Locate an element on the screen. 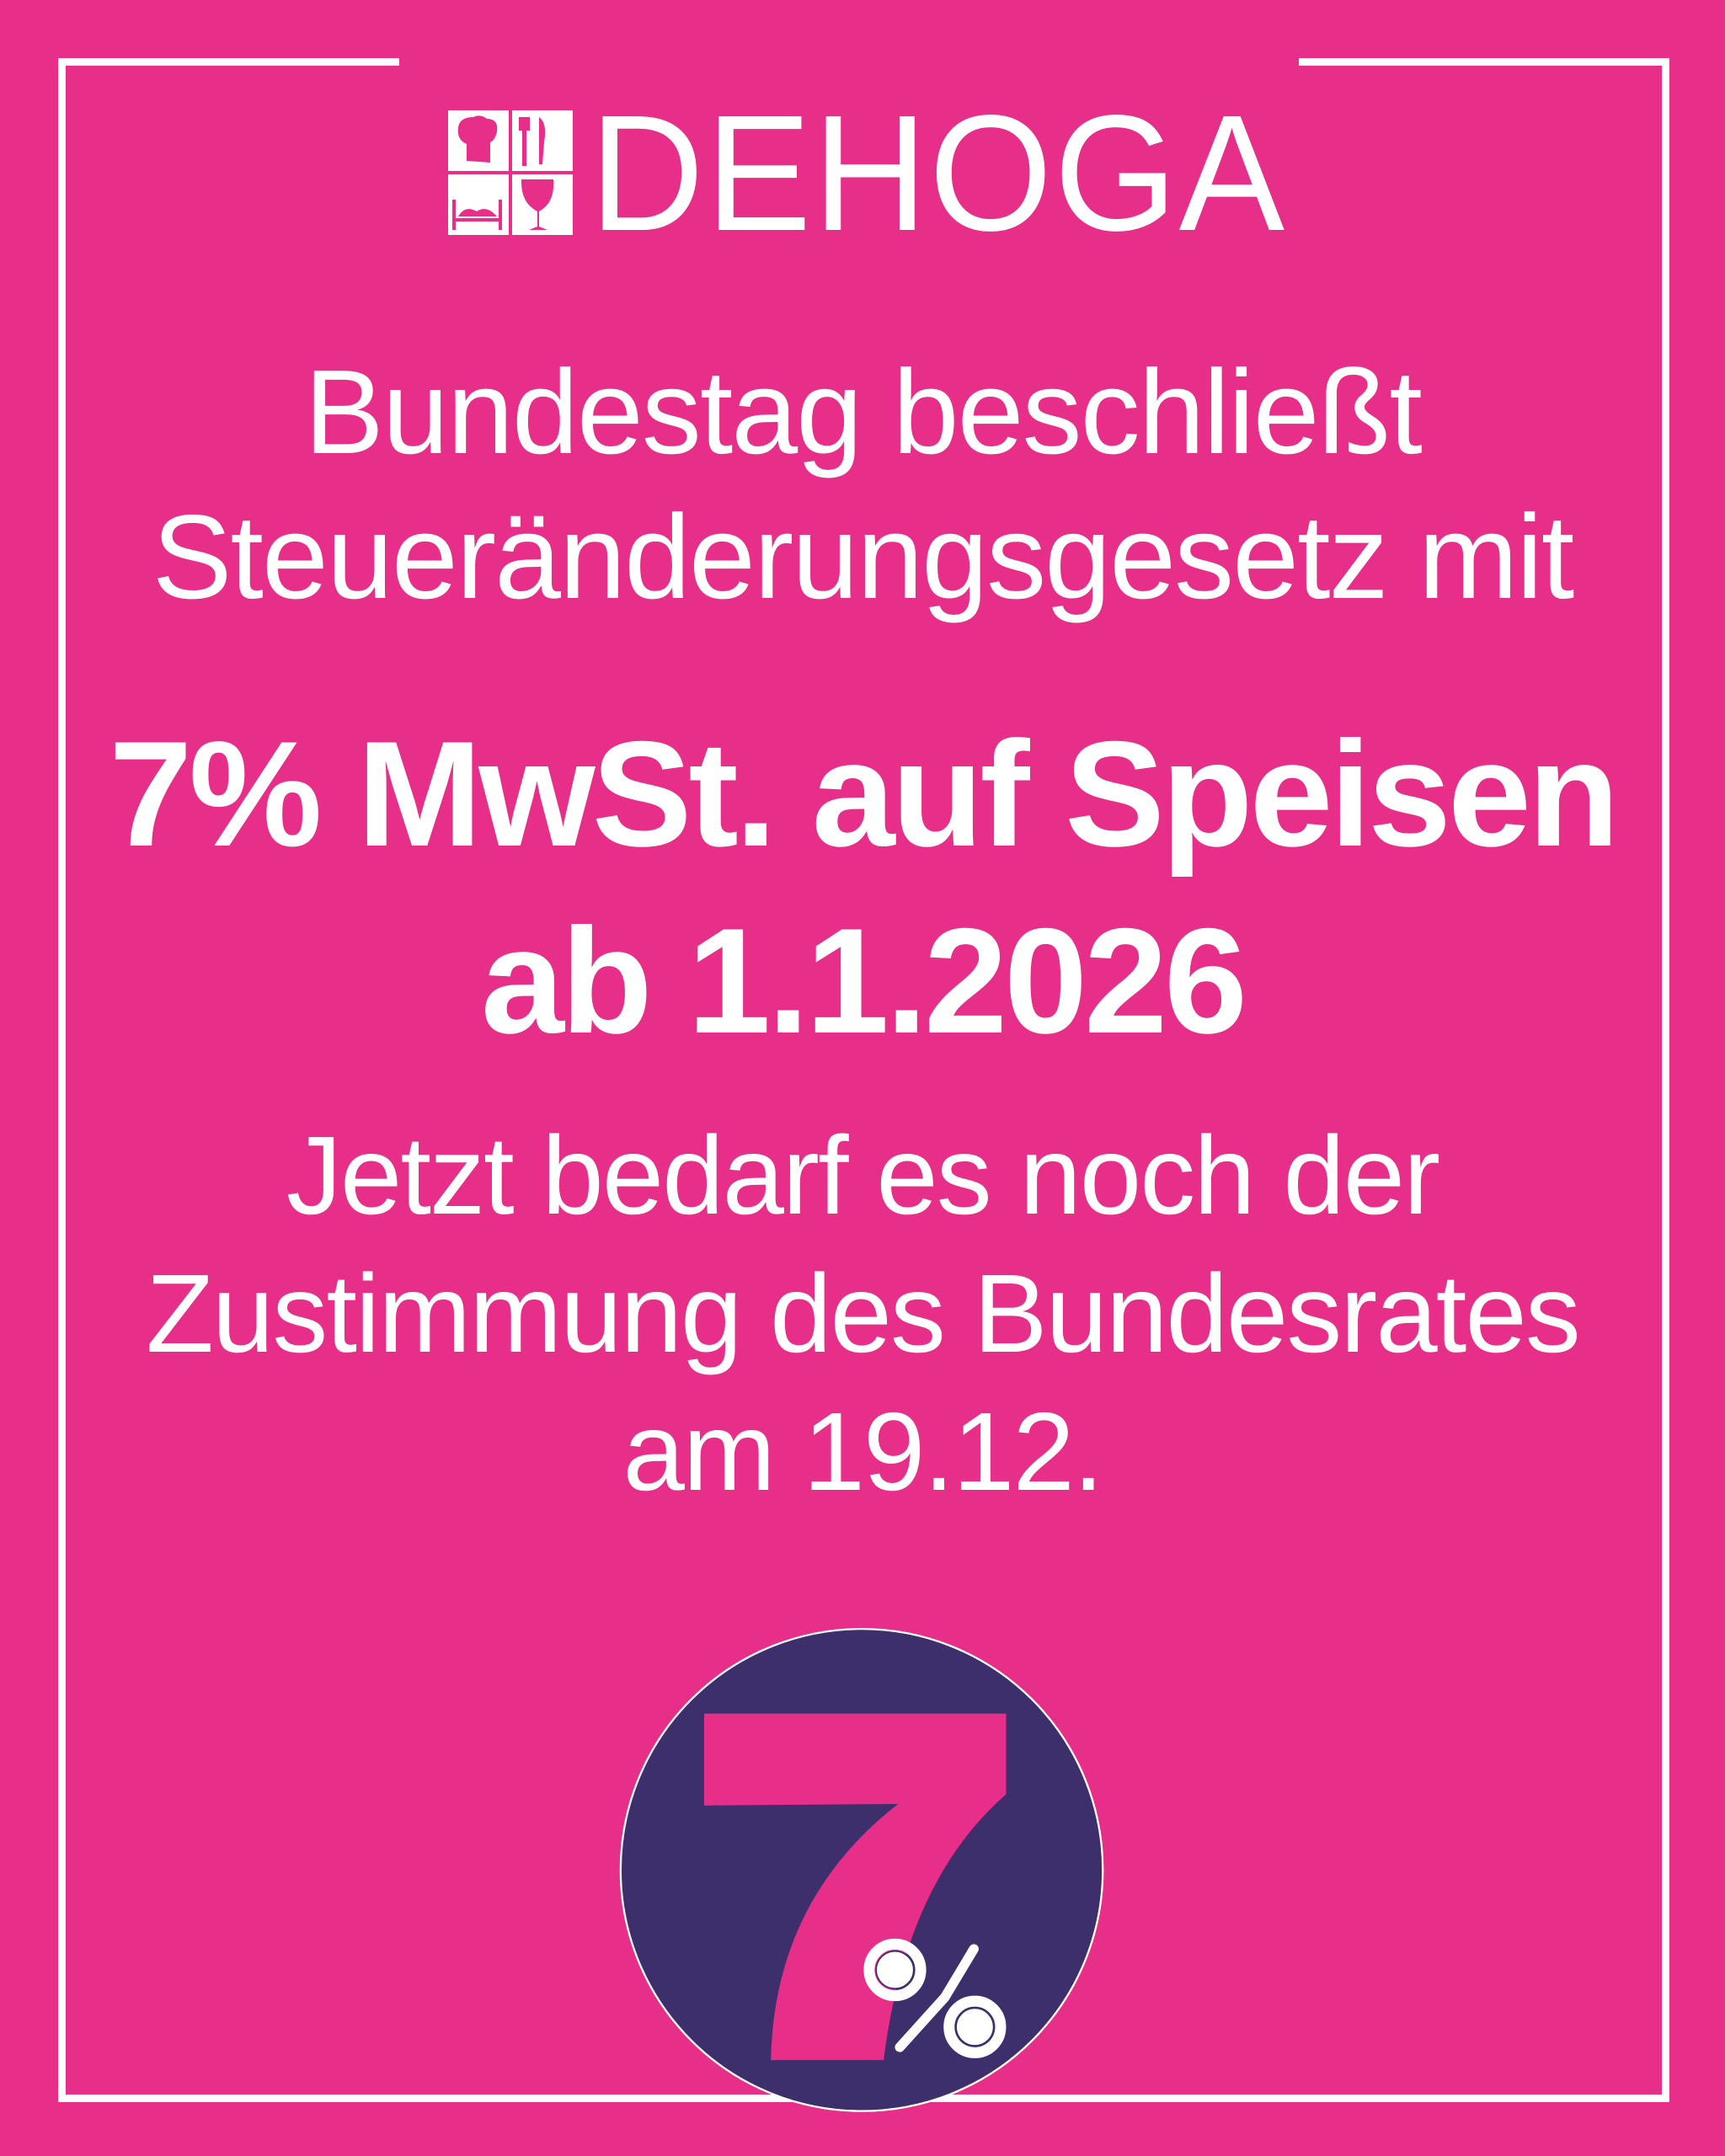 The width and height of the screenshot is (1725, 2156). percent-icon is located at coordinates (935, 1998).